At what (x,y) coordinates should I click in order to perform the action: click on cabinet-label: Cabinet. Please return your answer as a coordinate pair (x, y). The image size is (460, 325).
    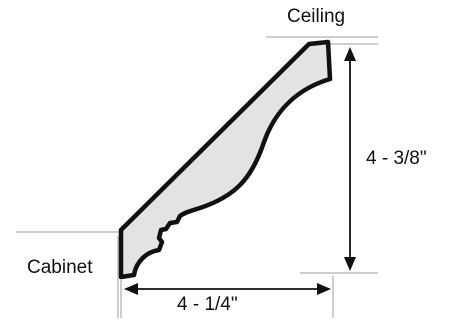
    Looking at the image, I should click on (60, 267).